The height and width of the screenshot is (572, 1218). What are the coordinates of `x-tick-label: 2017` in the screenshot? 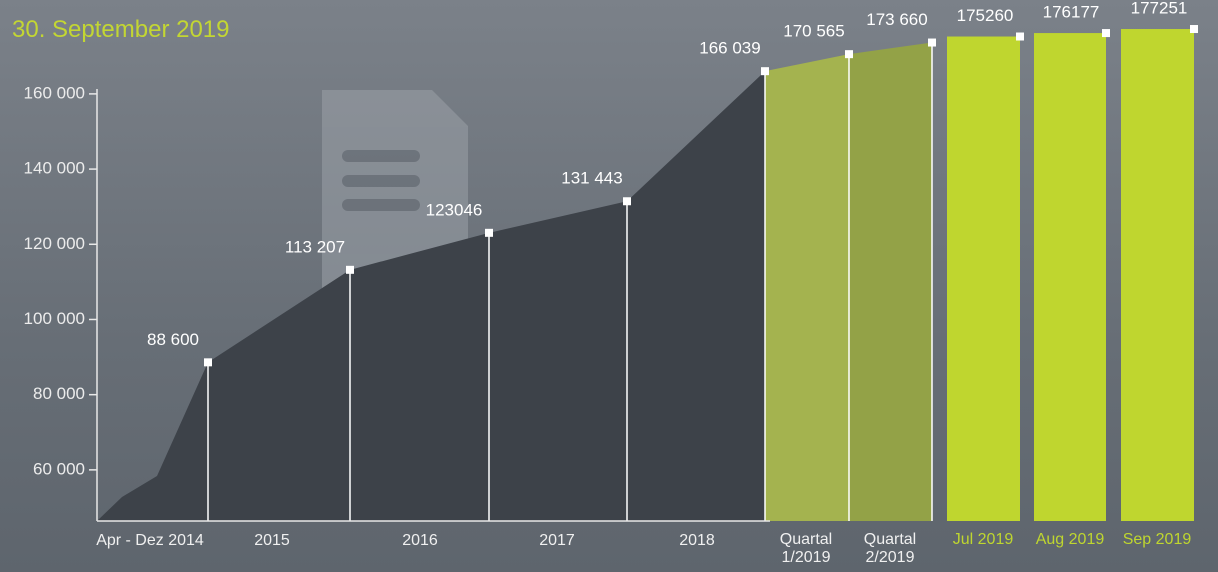 It's located at (557, 540).